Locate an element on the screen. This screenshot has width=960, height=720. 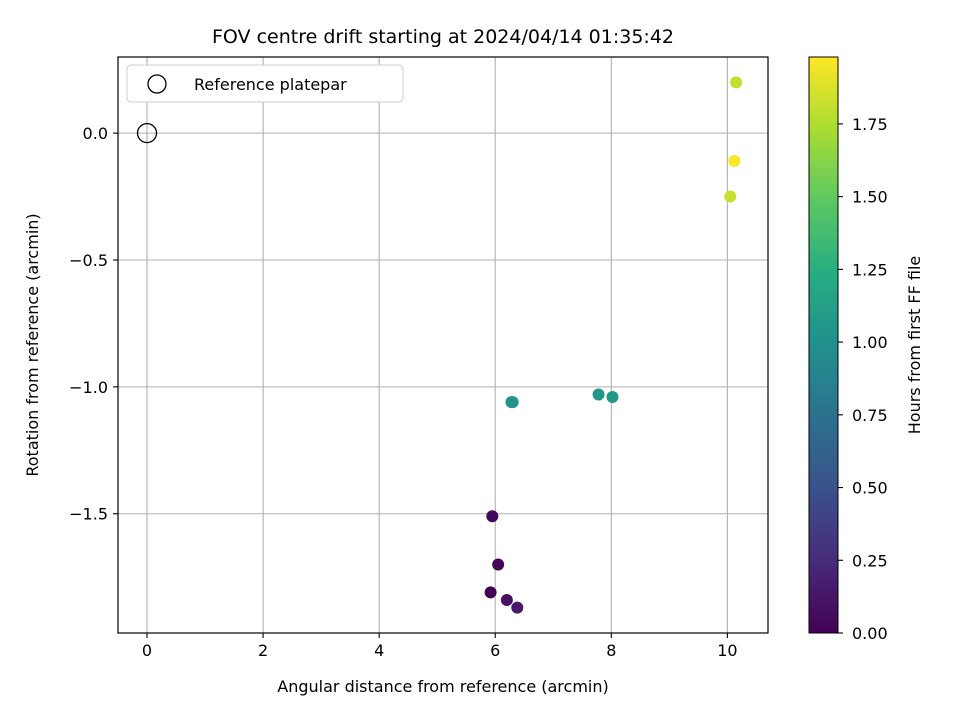
x-tick-label: 4 is located at coordinates (379, 650).